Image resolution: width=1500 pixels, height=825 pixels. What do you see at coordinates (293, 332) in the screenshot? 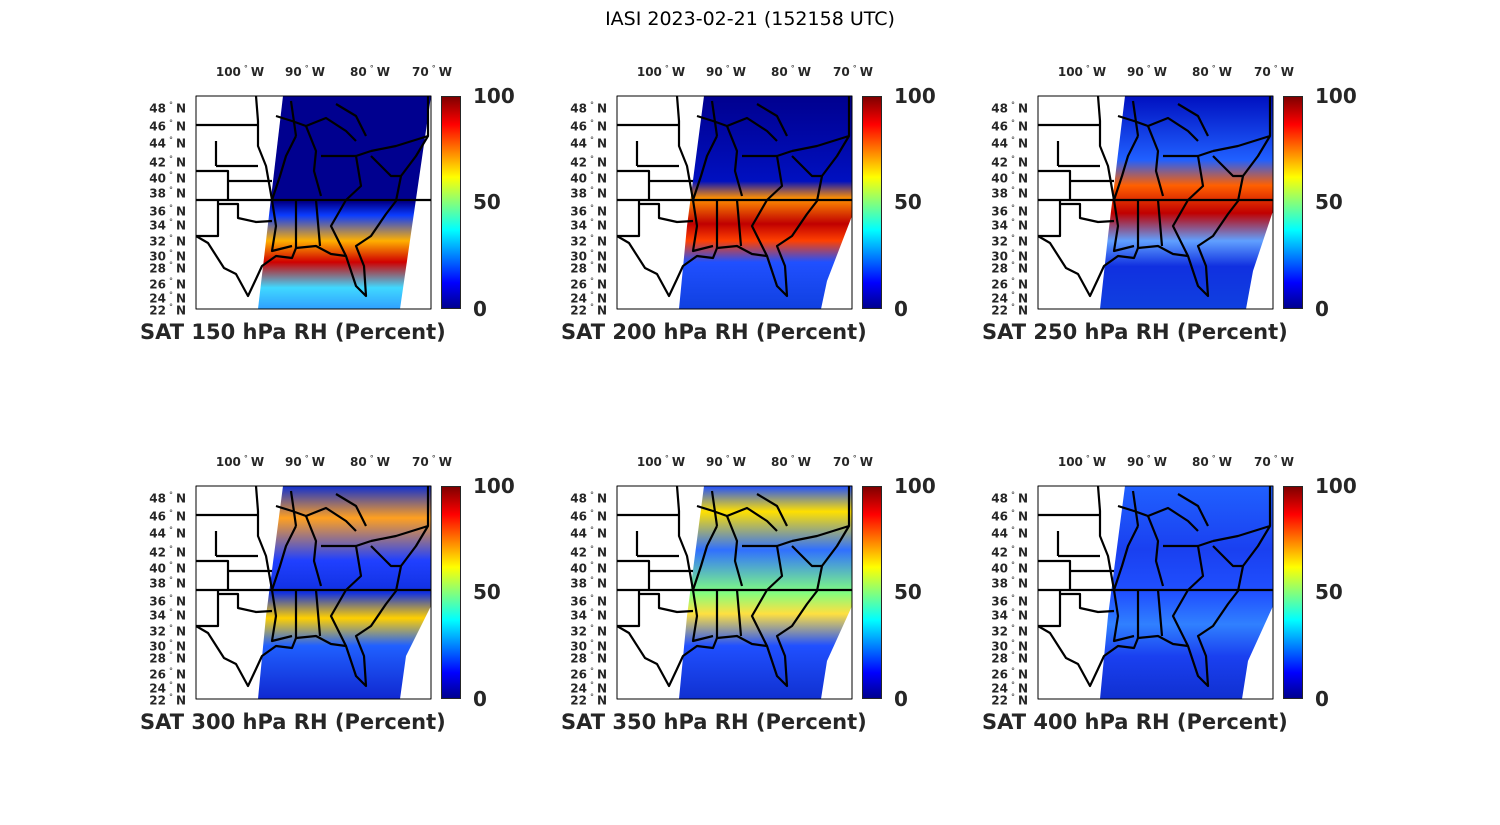
I see `panel-title: SAT 150 hPa RH (Percent)` at bounding box center [293, 332].